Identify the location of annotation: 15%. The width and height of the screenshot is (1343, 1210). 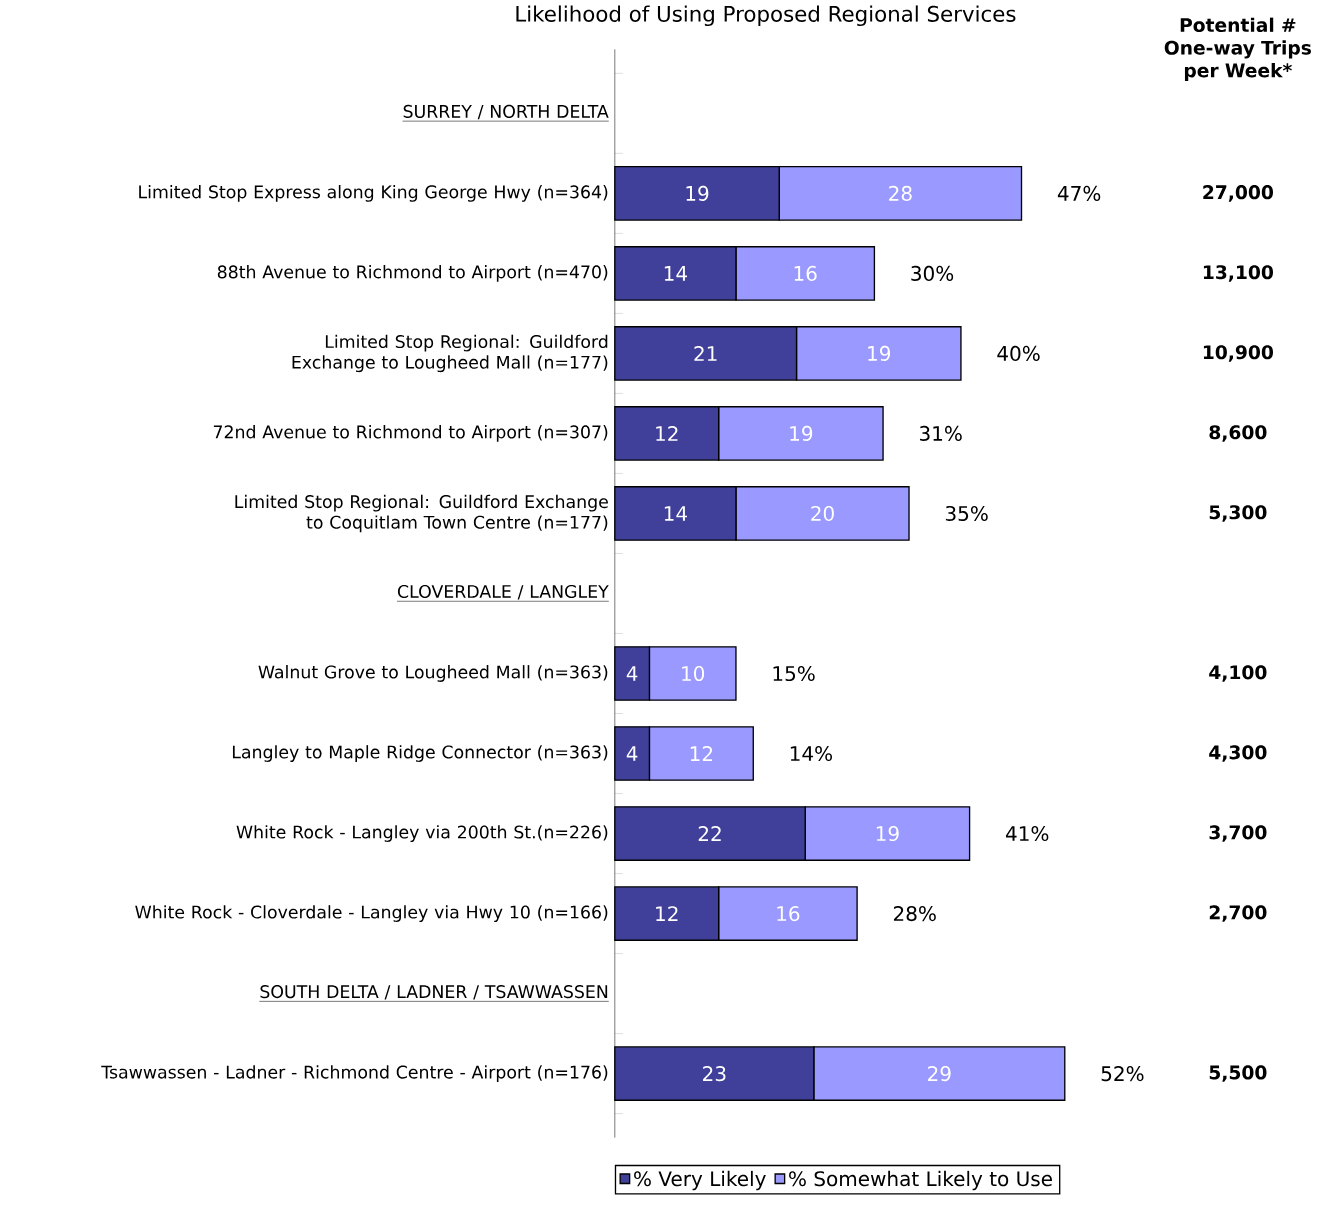
(794, 674).